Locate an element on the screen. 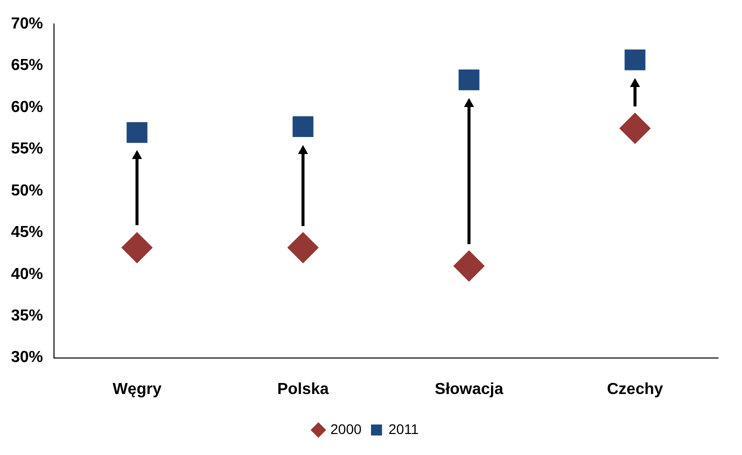 This screenshot has height=455, width=742. y-tick-label: 60% is located at coordinates (27, 107).